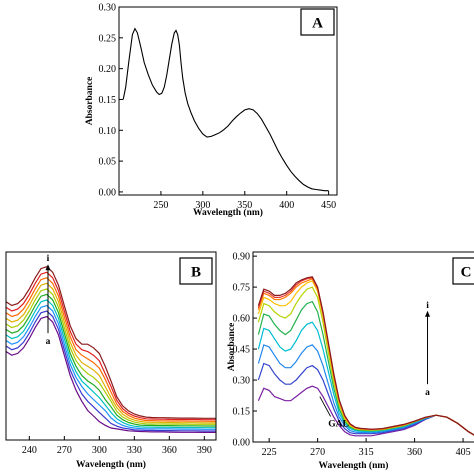 This screenshot has height=474, width=474. Describe the element at coordinates (242, 288) in the screenshot. I see `y-tick-label: 0.75` at that location.